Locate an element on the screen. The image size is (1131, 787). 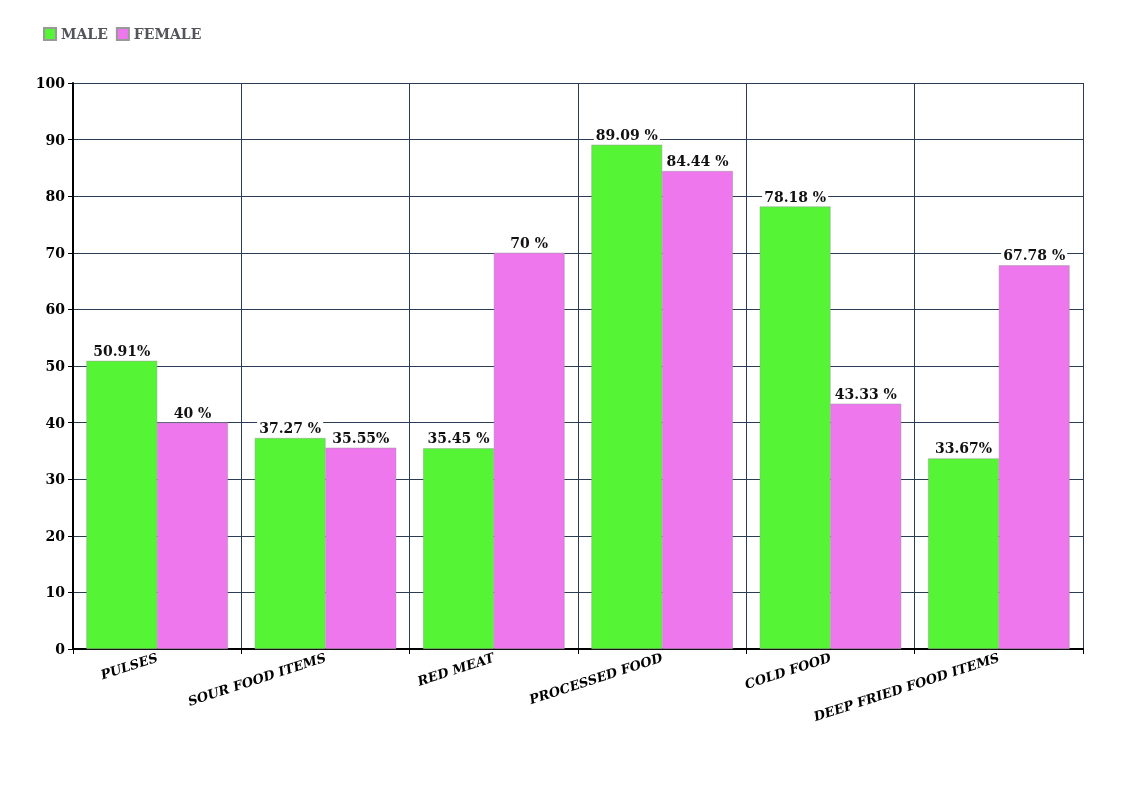
legend-label: FEMALE is located at coordinates (167, 34).